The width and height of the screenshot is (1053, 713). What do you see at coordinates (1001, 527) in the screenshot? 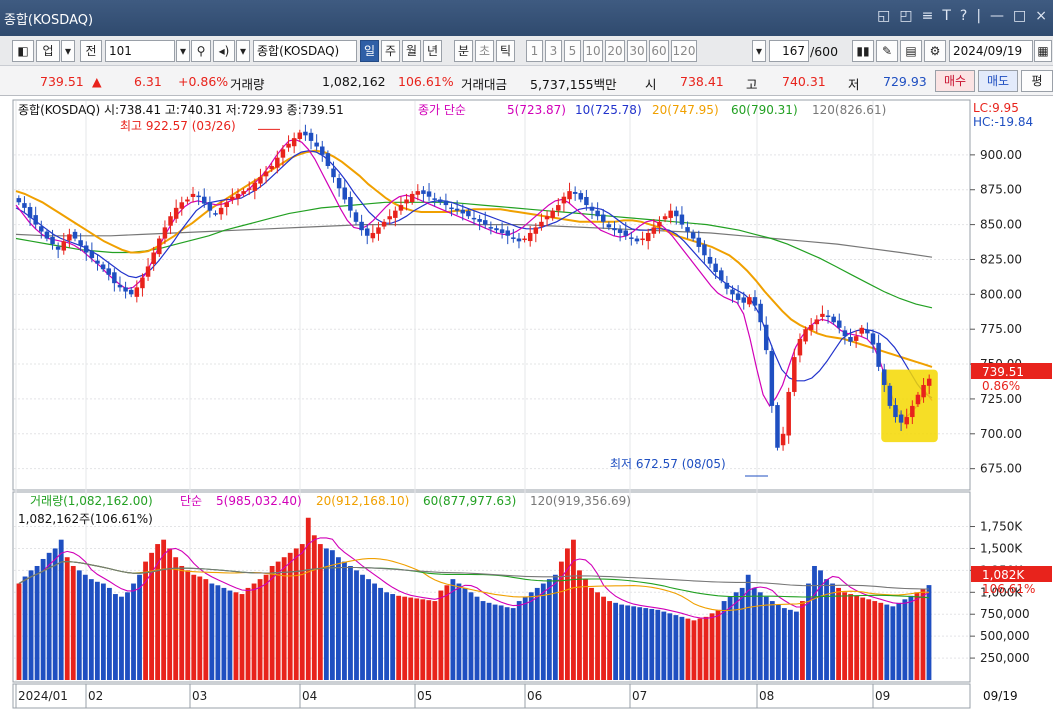
I see `y-tick-label: 1,750K` at bounding box center [1001, 527].